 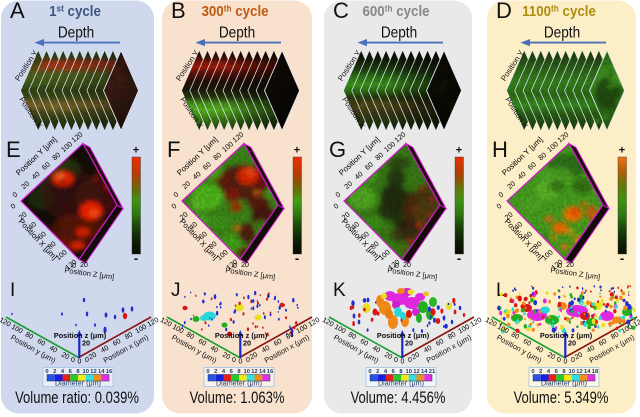 What do you see at coordinates (337, 149) in the screenshot?
I see `svg-text: G` at bounding box center [337, 149].